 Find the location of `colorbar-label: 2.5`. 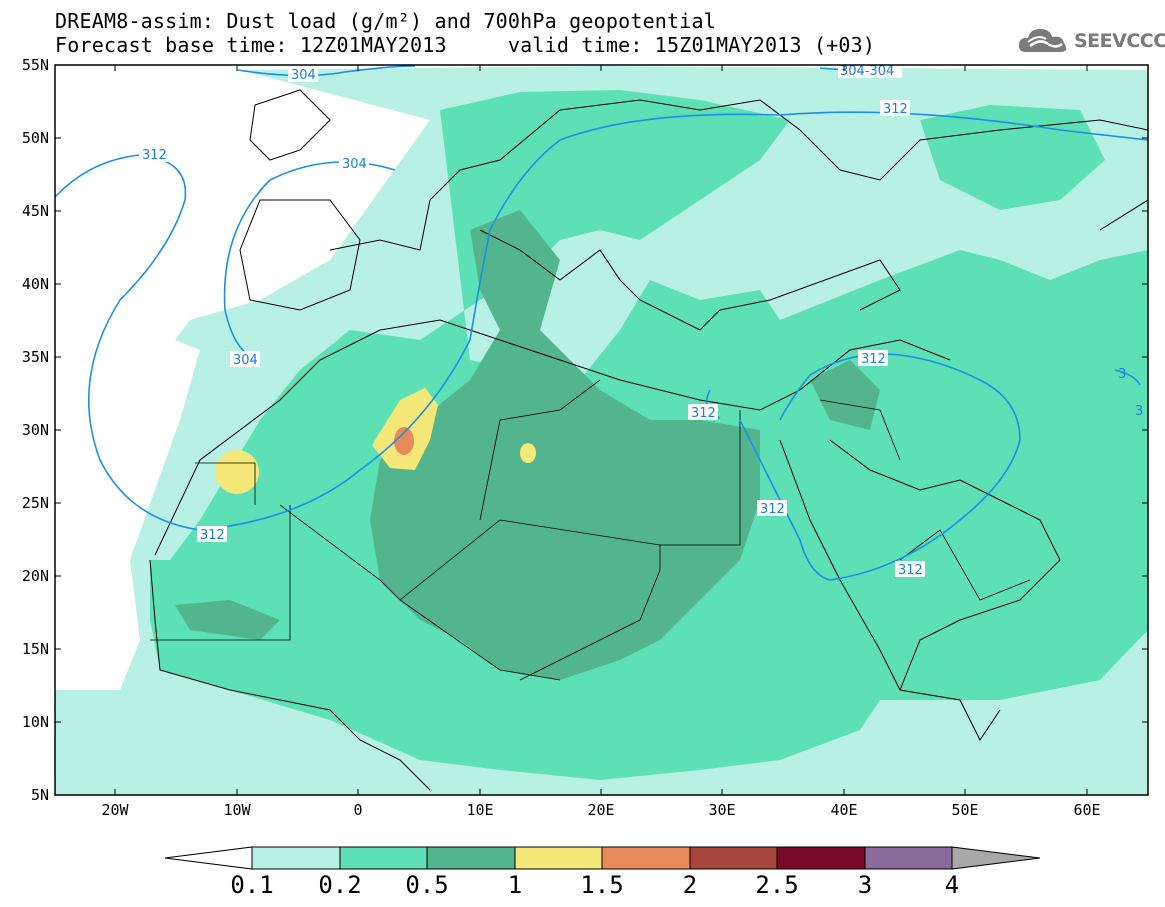

colorbar-label: 2.5 is located at coordinates (776, 885).